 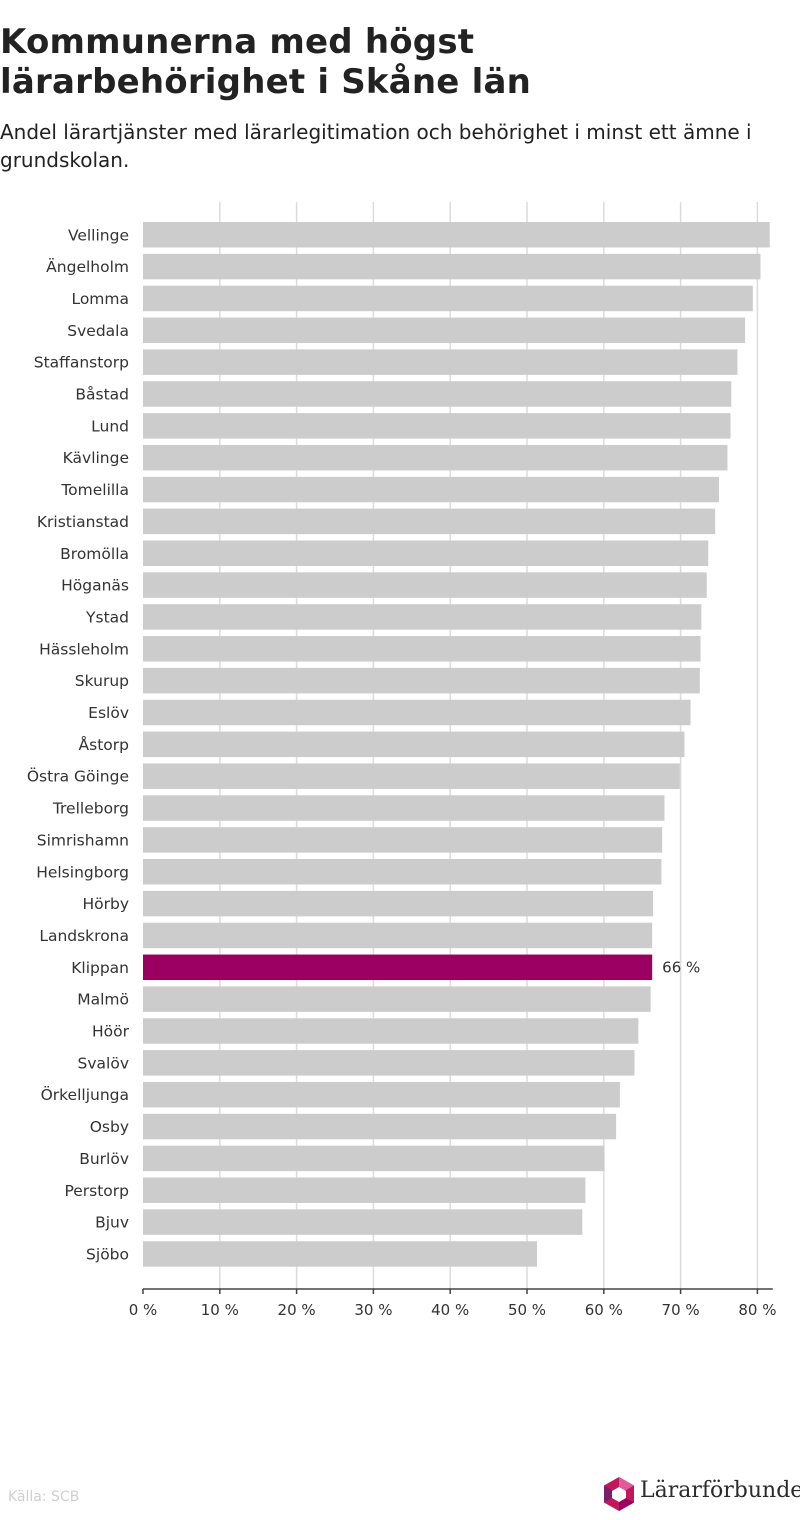 What do you see at coordinates (94, 554) in the screenshot?
I see `category-label: Bromölla` at bounding box center [94, 554].